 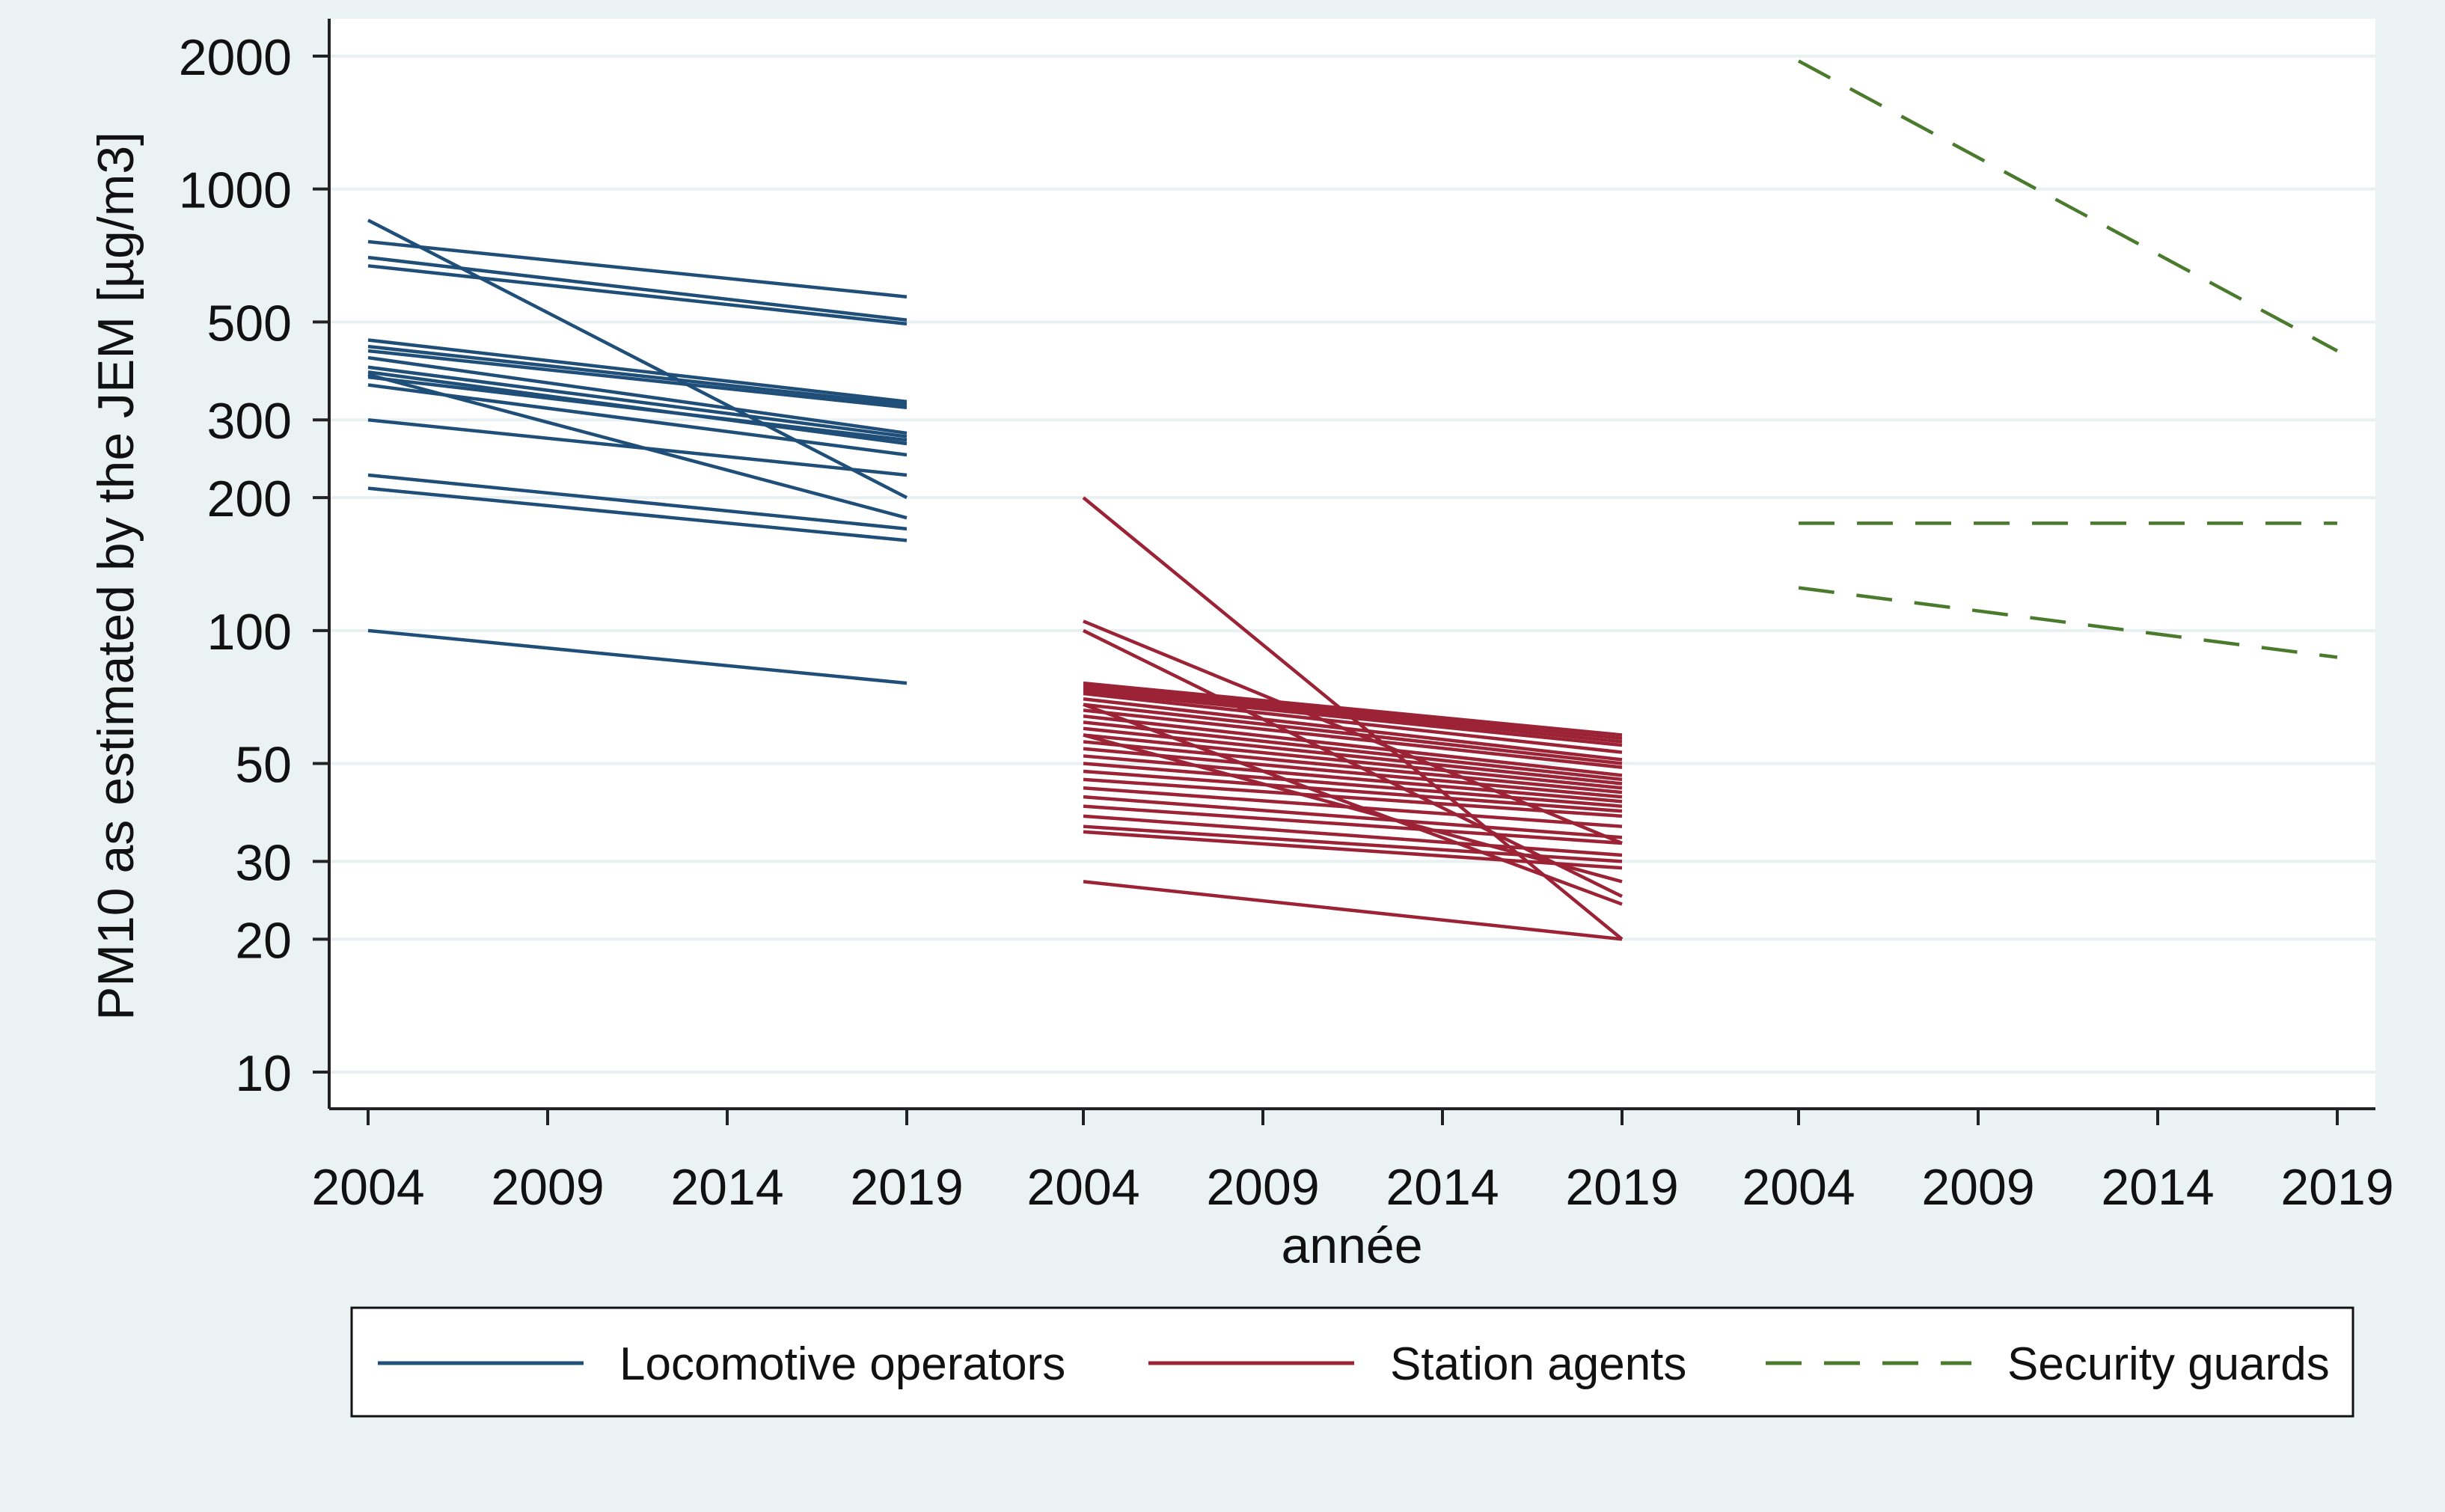 I want to click on y-tick-label: 500, so click(x=249, y=323).